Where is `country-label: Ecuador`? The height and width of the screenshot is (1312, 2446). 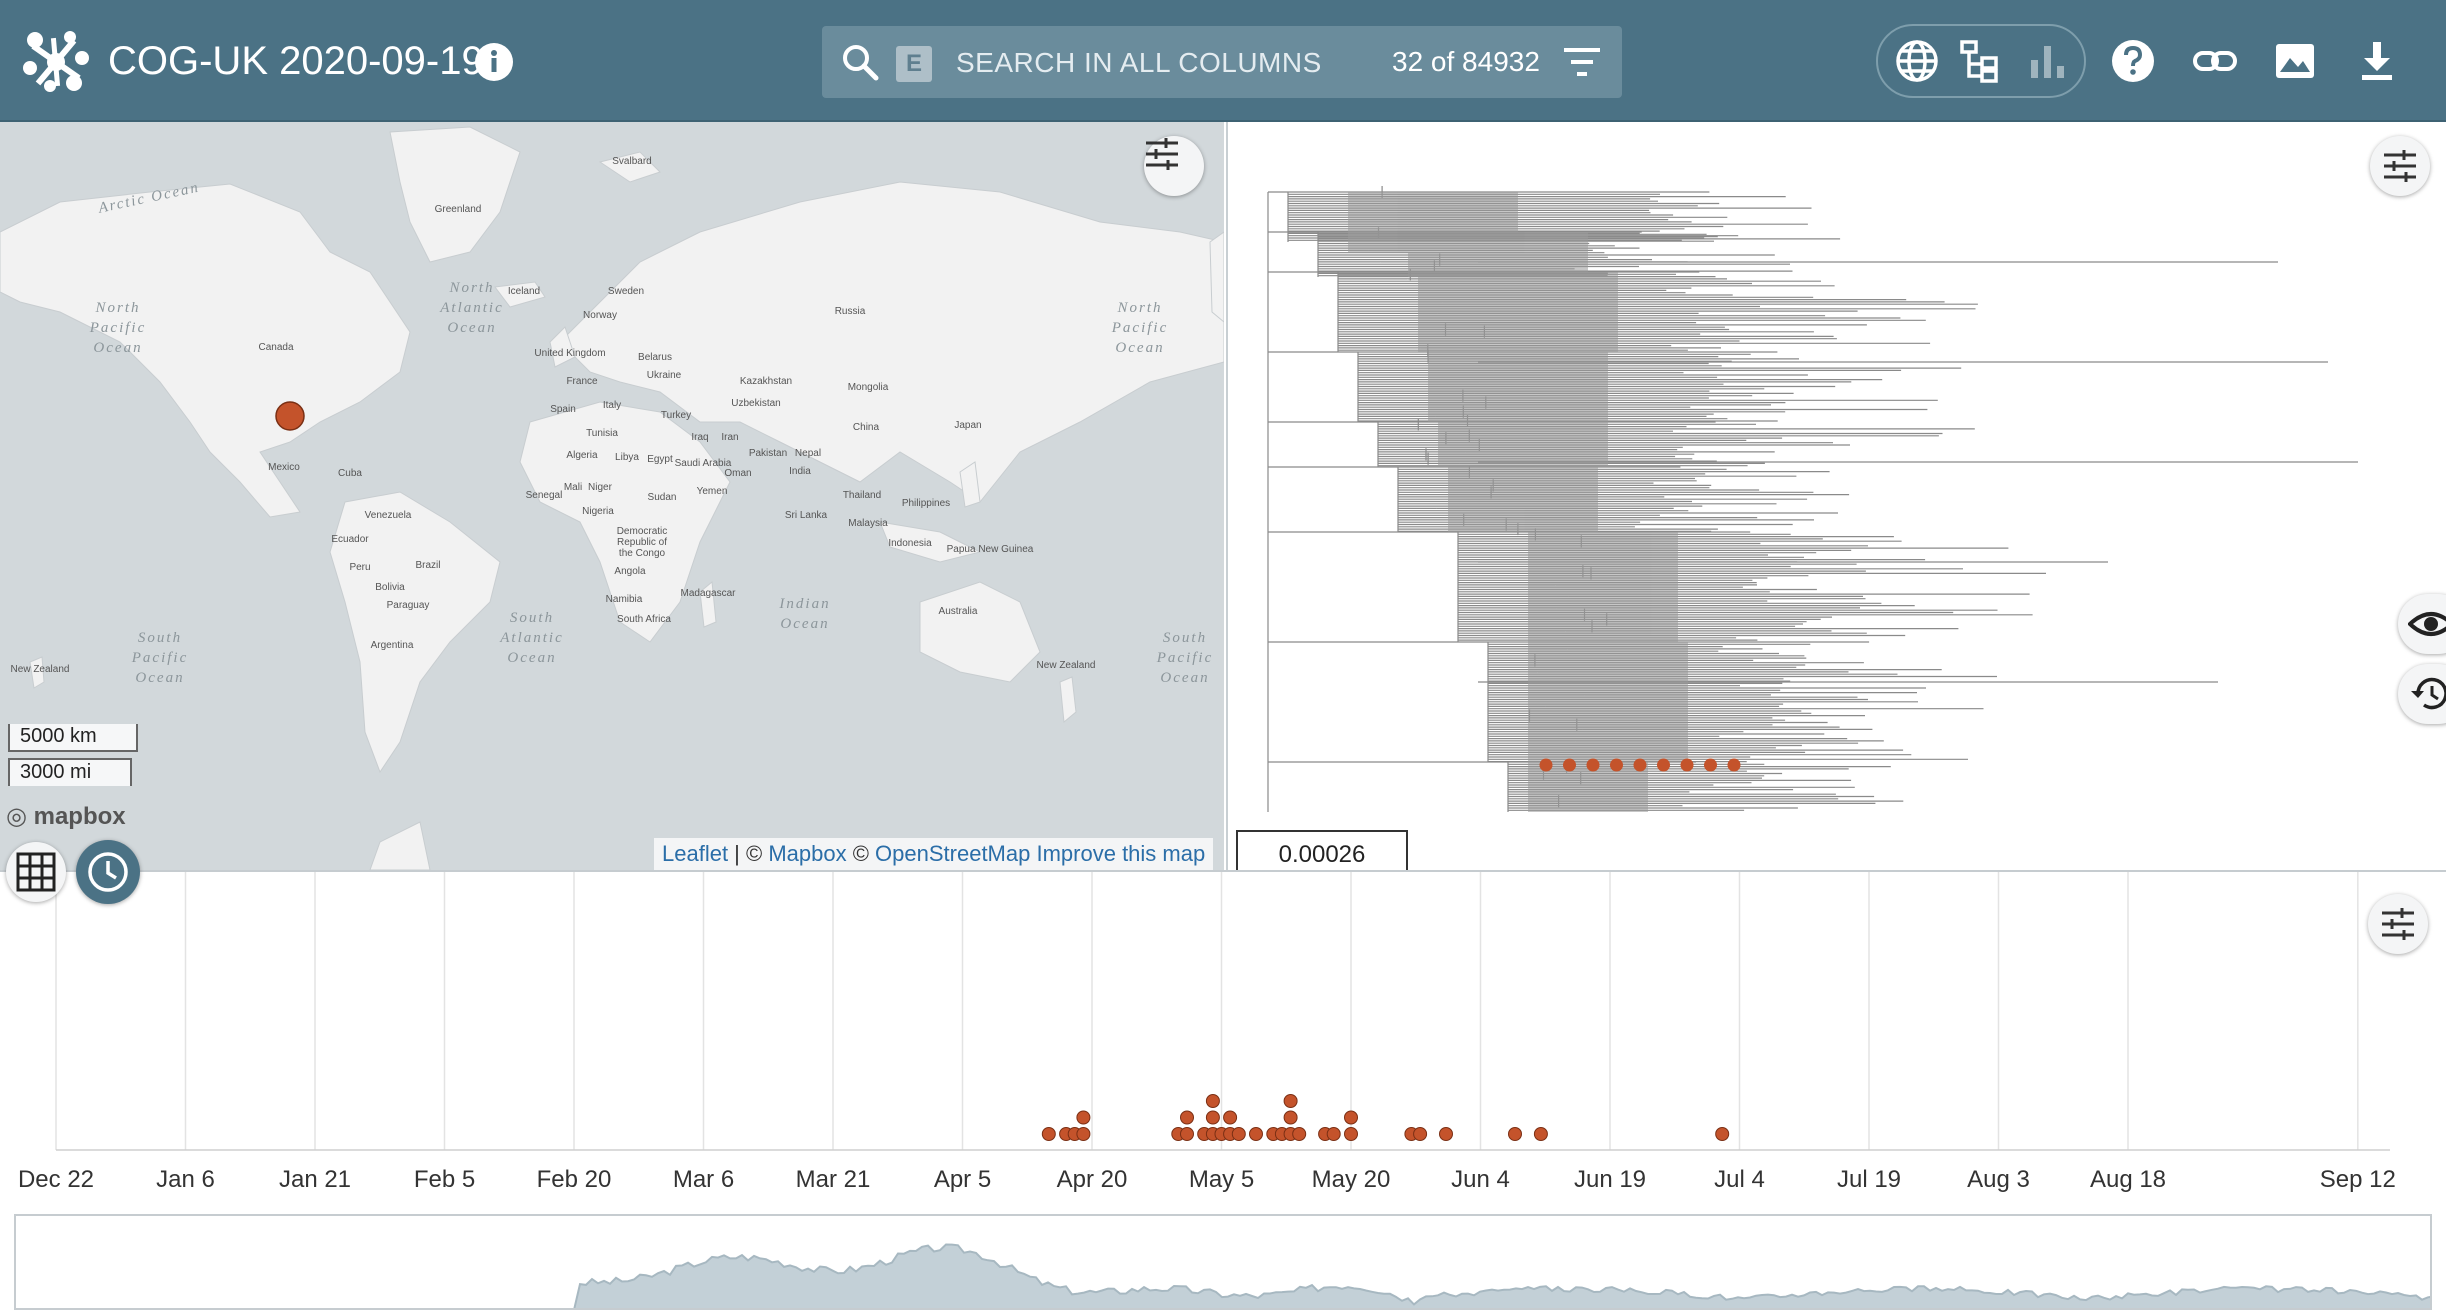
country-label: Ecuador is located at coordinates (350, 539).